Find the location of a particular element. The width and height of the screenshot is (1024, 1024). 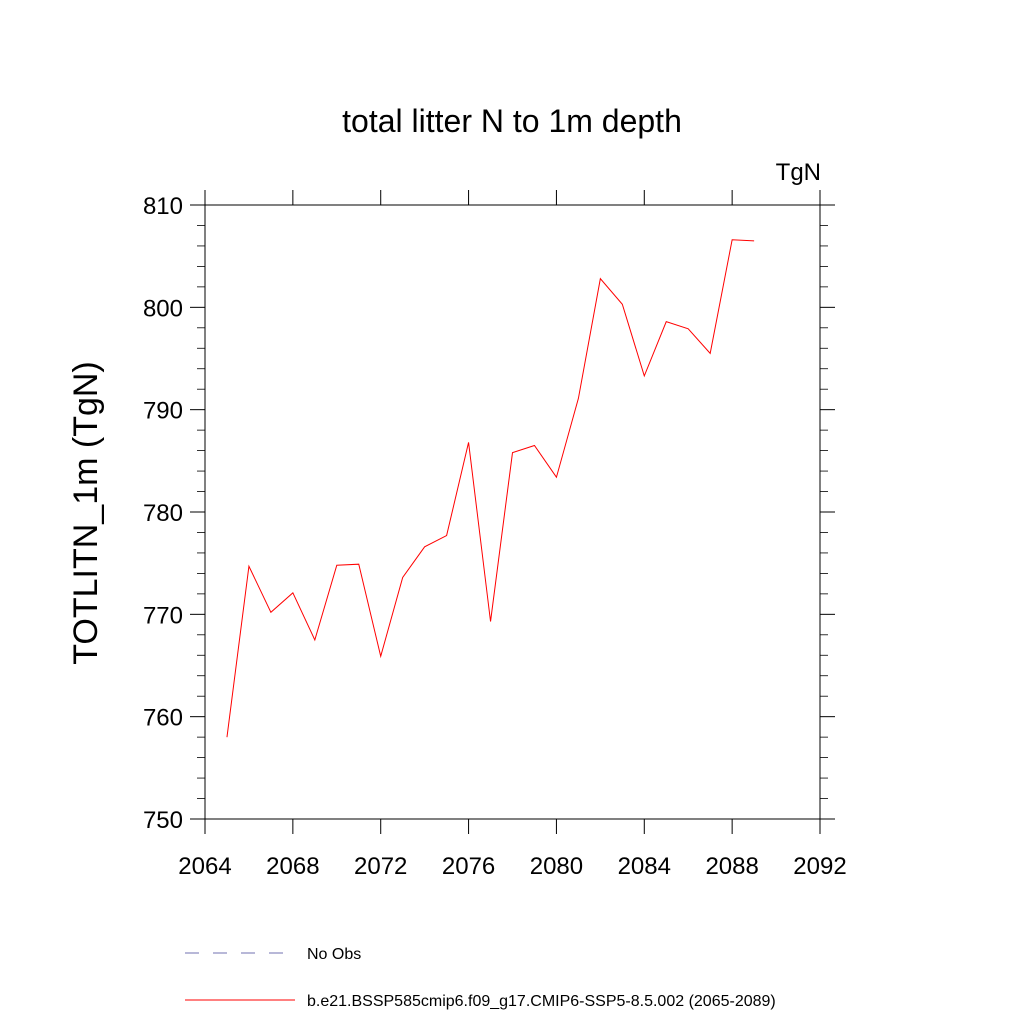

x-tick-label: 2076 is located at coordinates (468, 866).